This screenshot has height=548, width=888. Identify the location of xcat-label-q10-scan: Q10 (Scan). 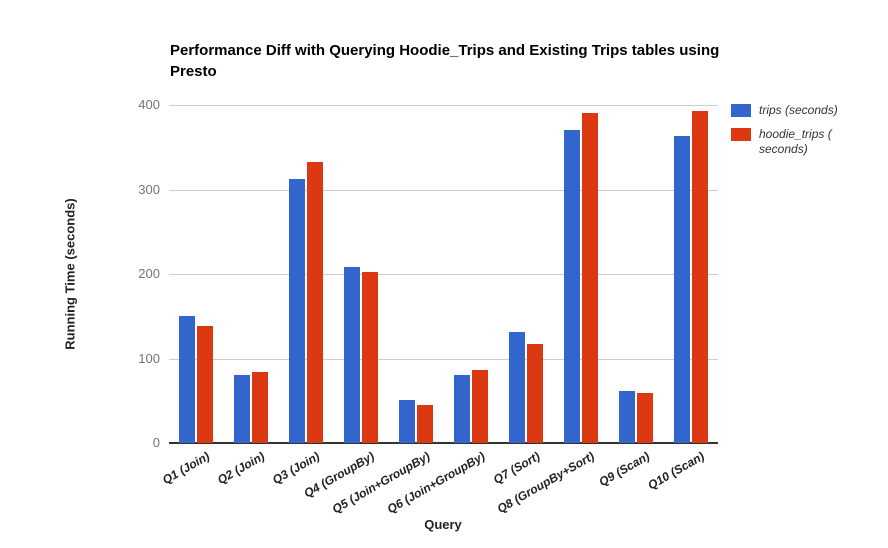
(676, 471).